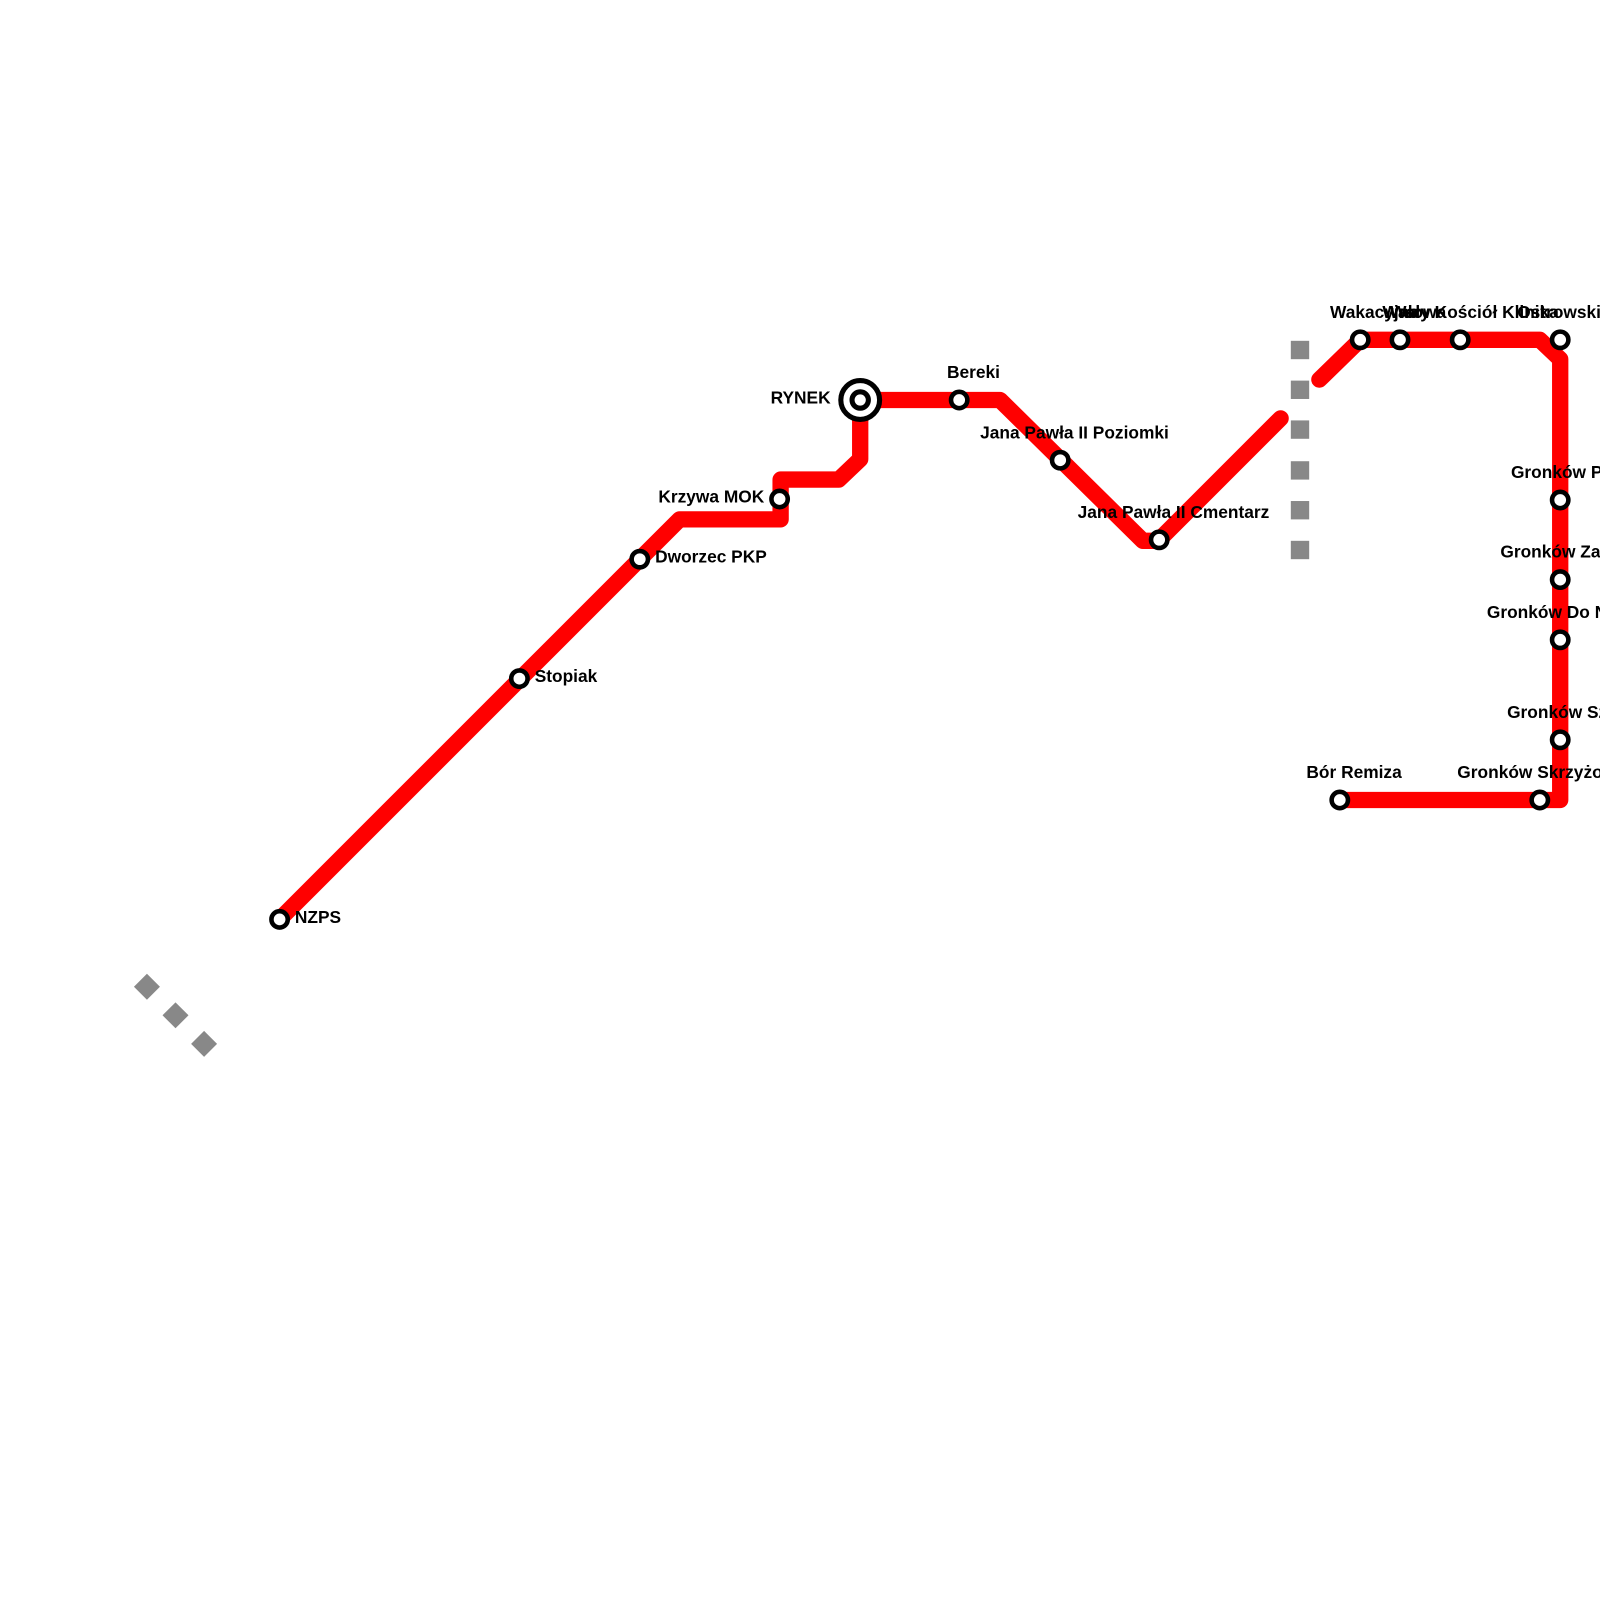 This screenshot has height=1600, width=1600. I want to click on station-label: RYNEK, so click(801, 398).